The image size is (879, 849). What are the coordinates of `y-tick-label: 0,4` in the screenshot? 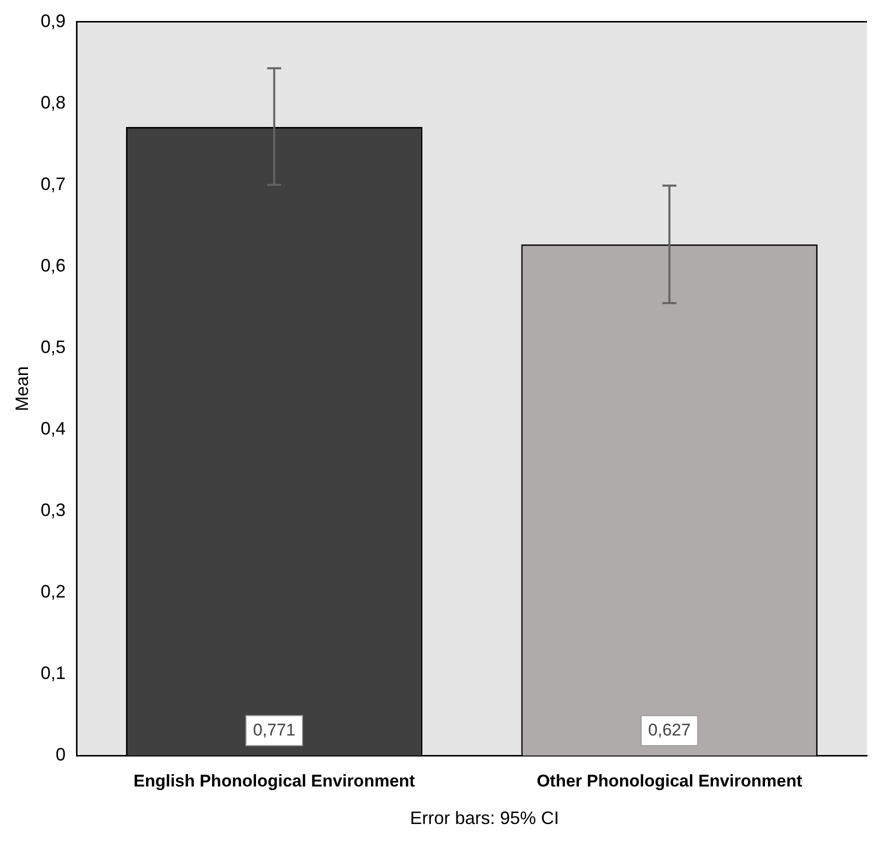 It's located at (53, 428).